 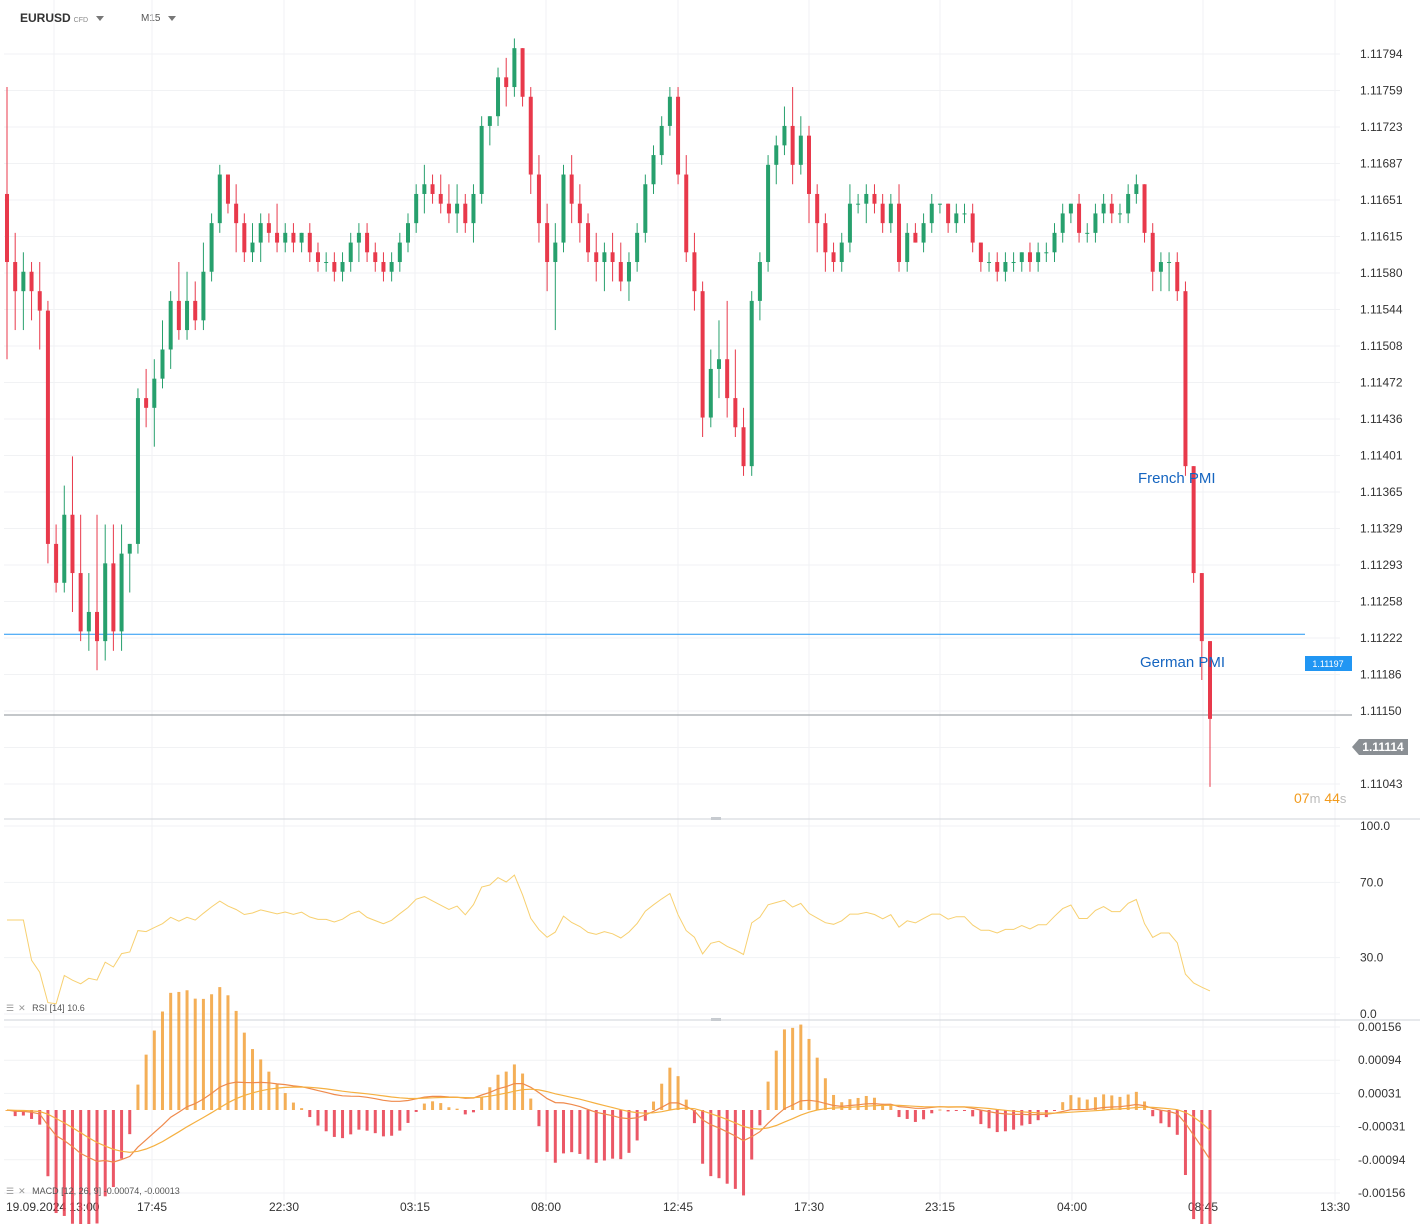 What do you see at coordinates (1381, 383) in the screenshot?
I see `price-tick-label: 1.11472` at bounding box center [1381, 383].